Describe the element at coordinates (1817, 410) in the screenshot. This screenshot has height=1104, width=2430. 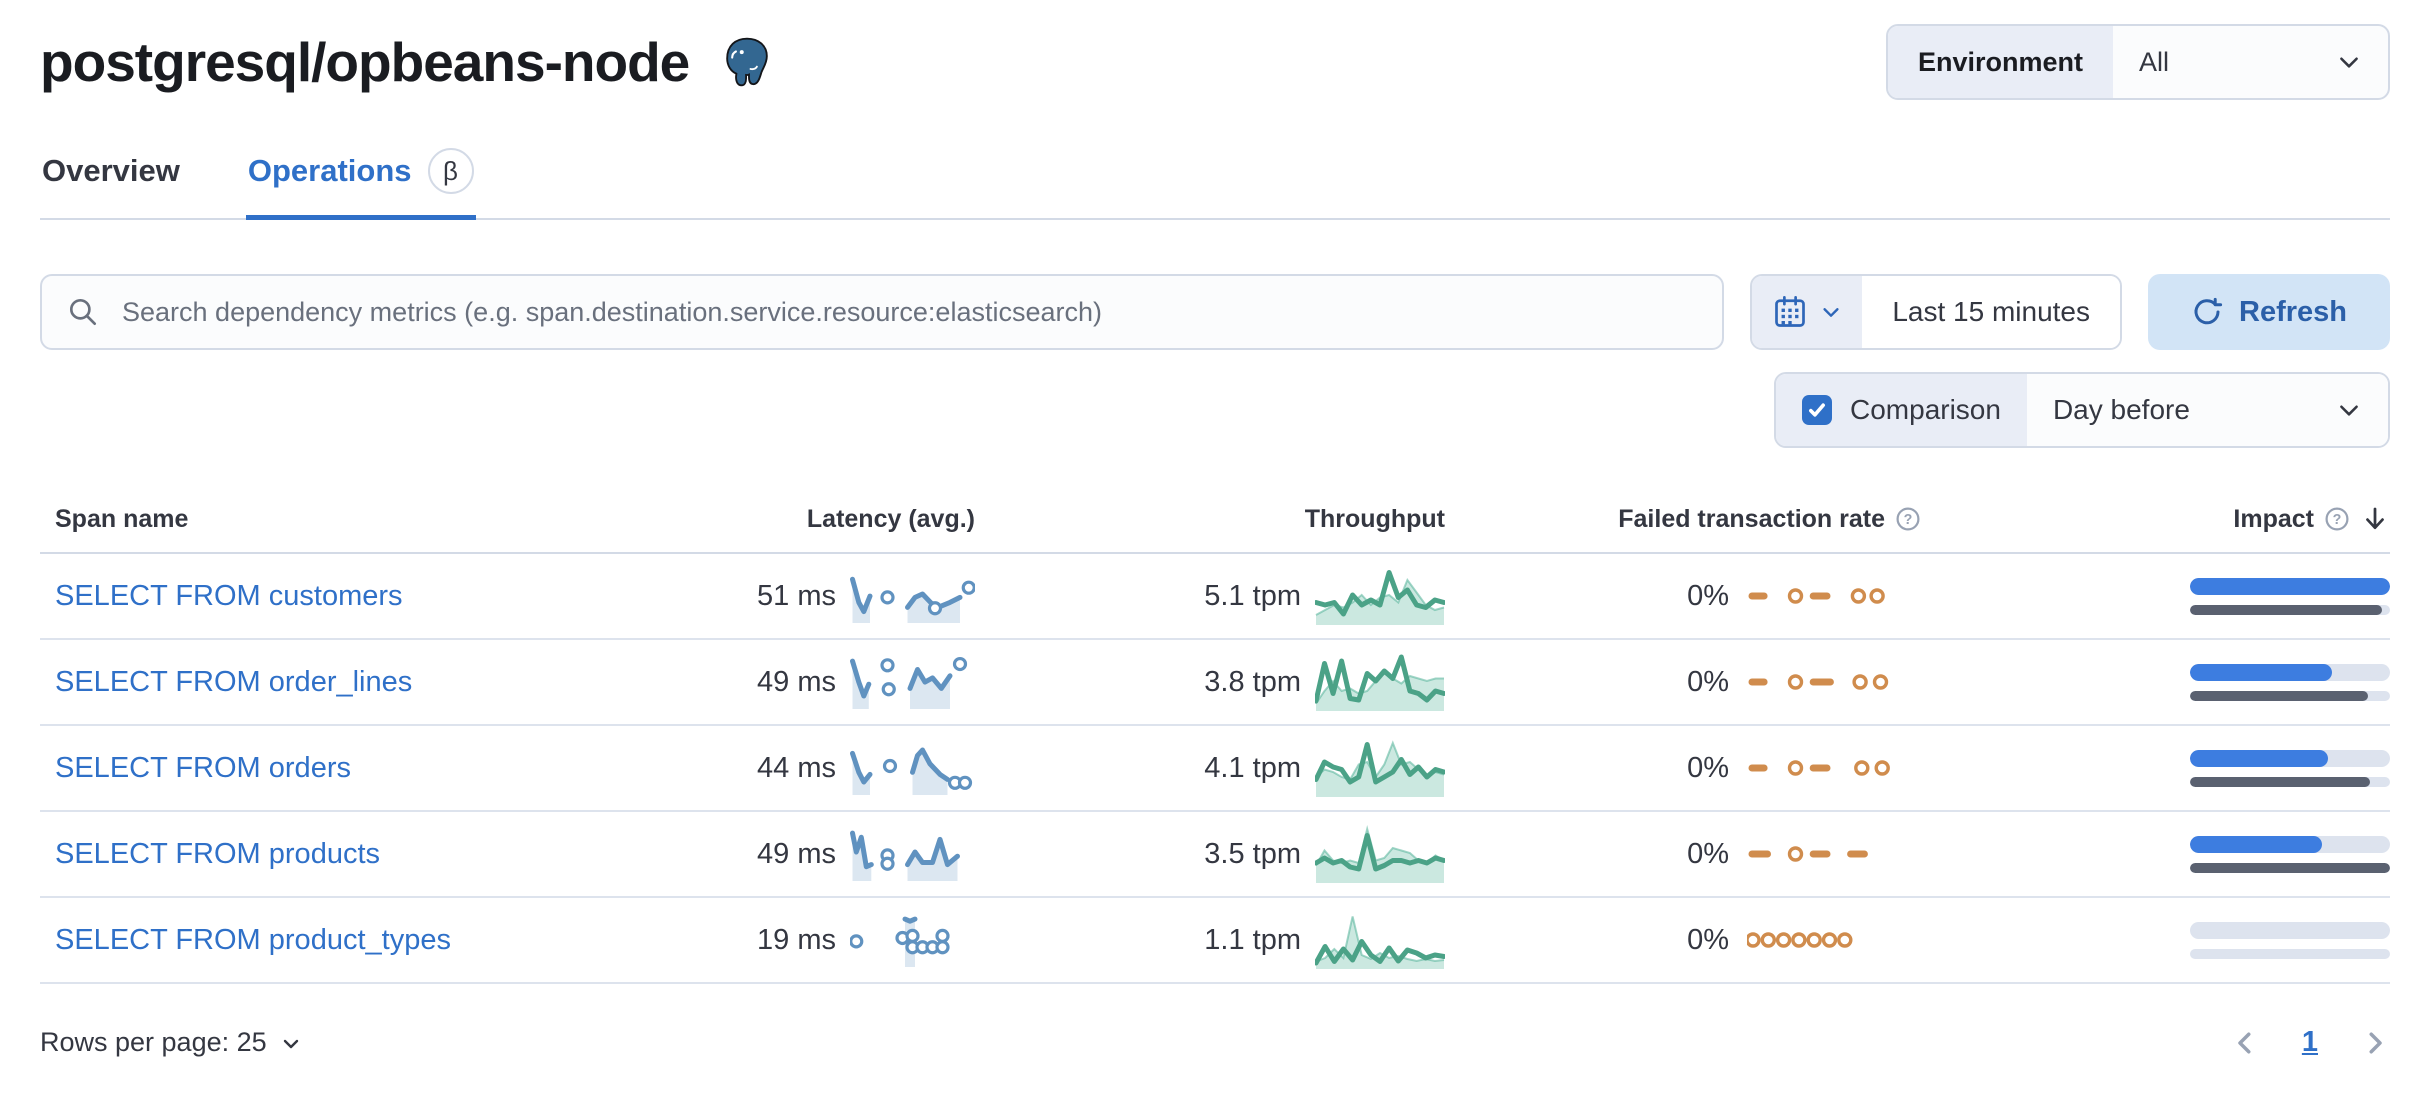
I see `comparison-checkbox` at that location.